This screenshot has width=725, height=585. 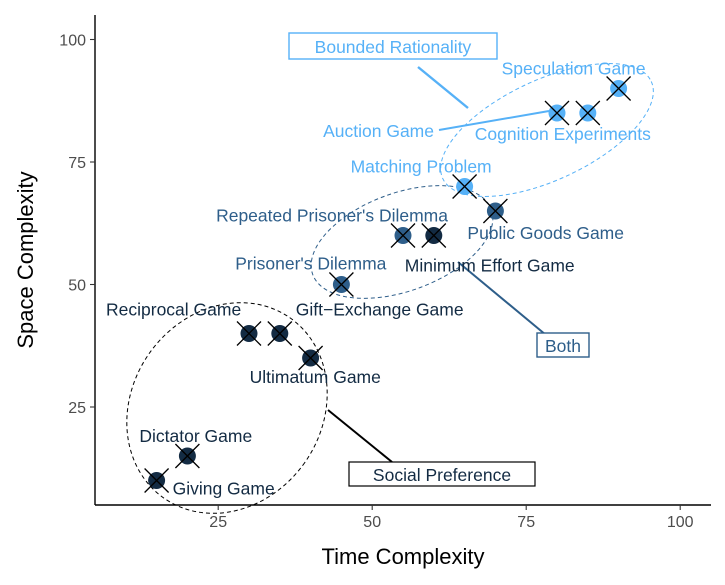 I want to click on social-preference-label-box: Social Preference, so click(x=442, y=474).